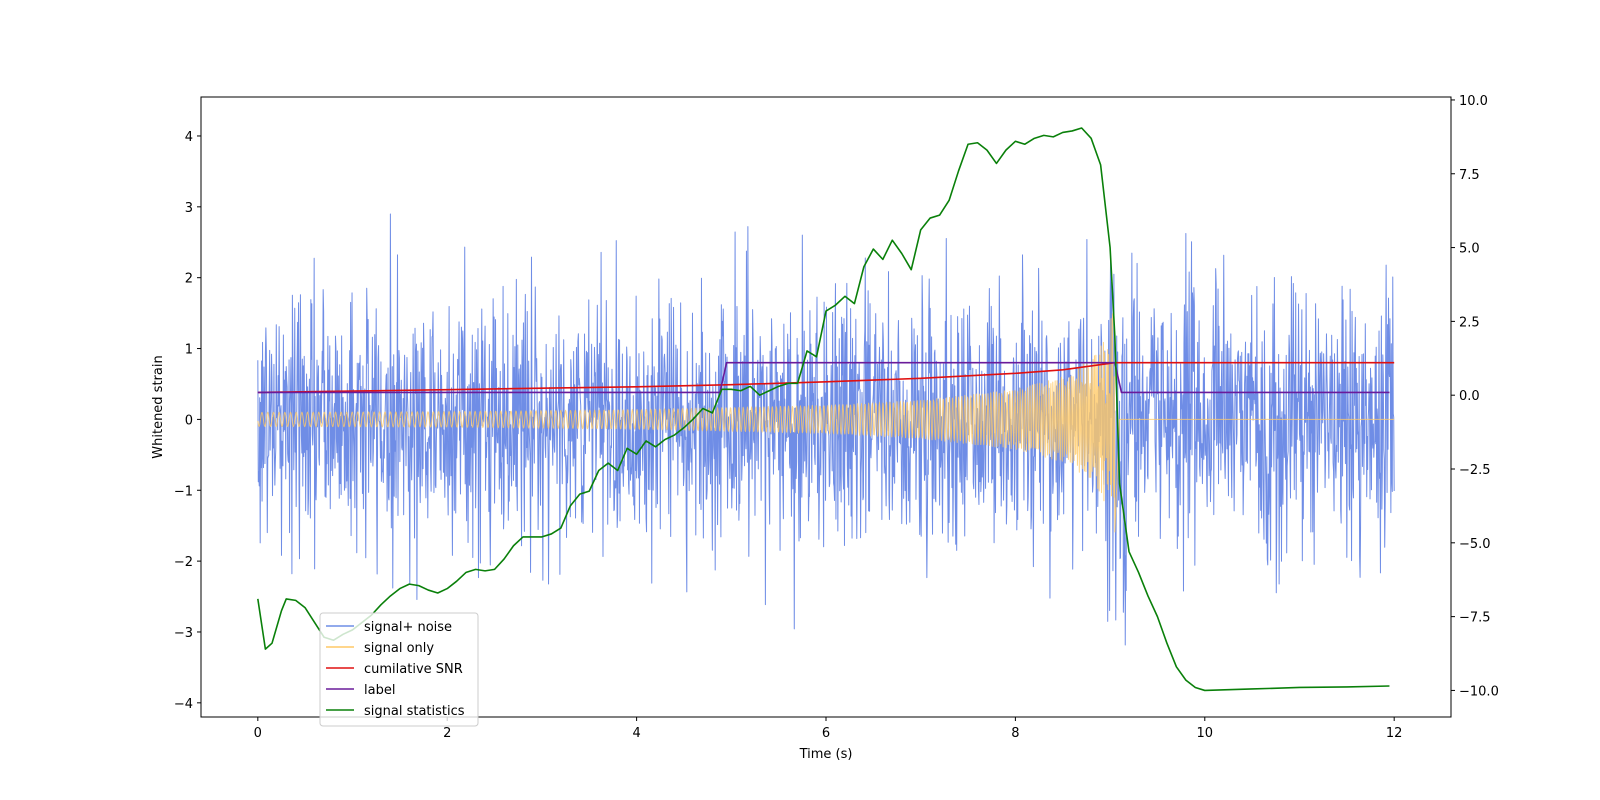  Describe the element at coordinates (189, 279) in the screenshot. I see `y-tick-label: 2` at that location.